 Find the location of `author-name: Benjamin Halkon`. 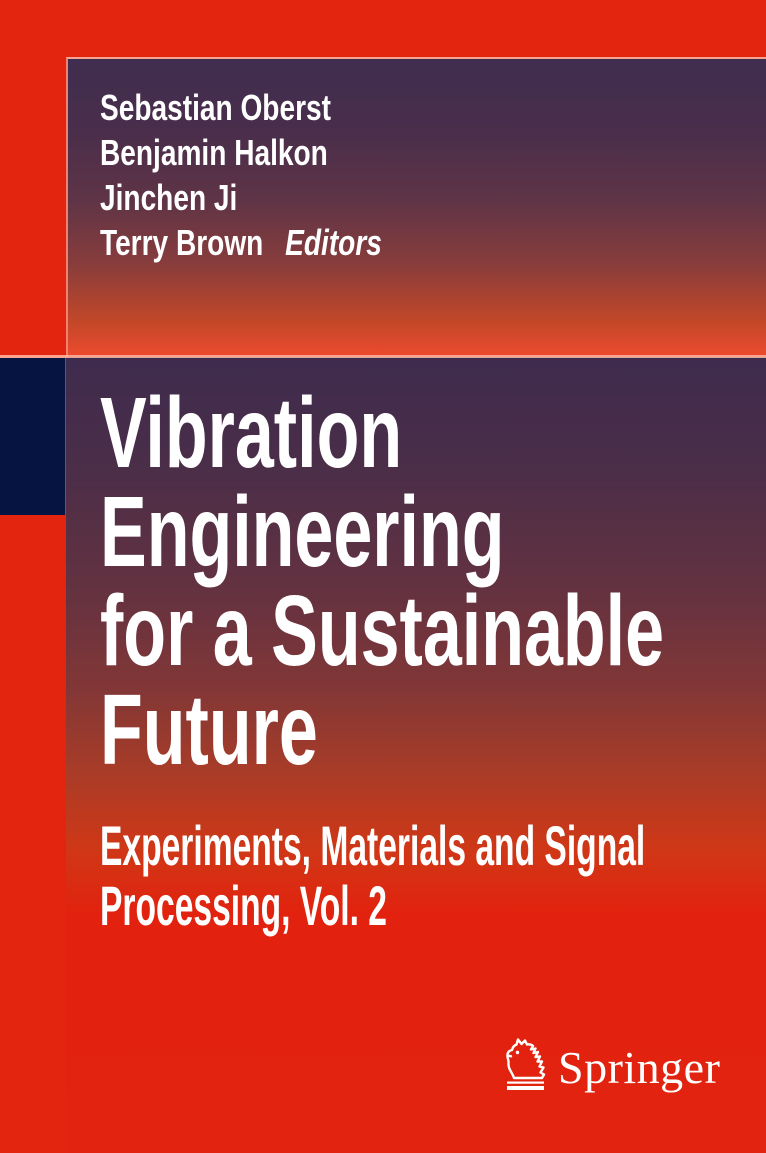

author-name: Benjamin Halkon is located at coordinates (214, 152).